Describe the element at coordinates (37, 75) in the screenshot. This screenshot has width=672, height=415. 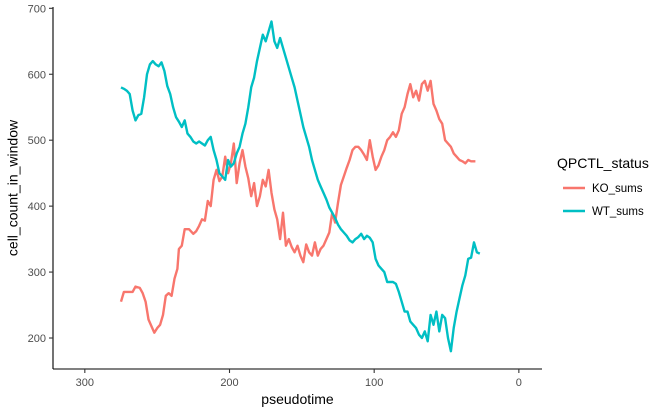
I see `y-tick-label: 600` at that location.